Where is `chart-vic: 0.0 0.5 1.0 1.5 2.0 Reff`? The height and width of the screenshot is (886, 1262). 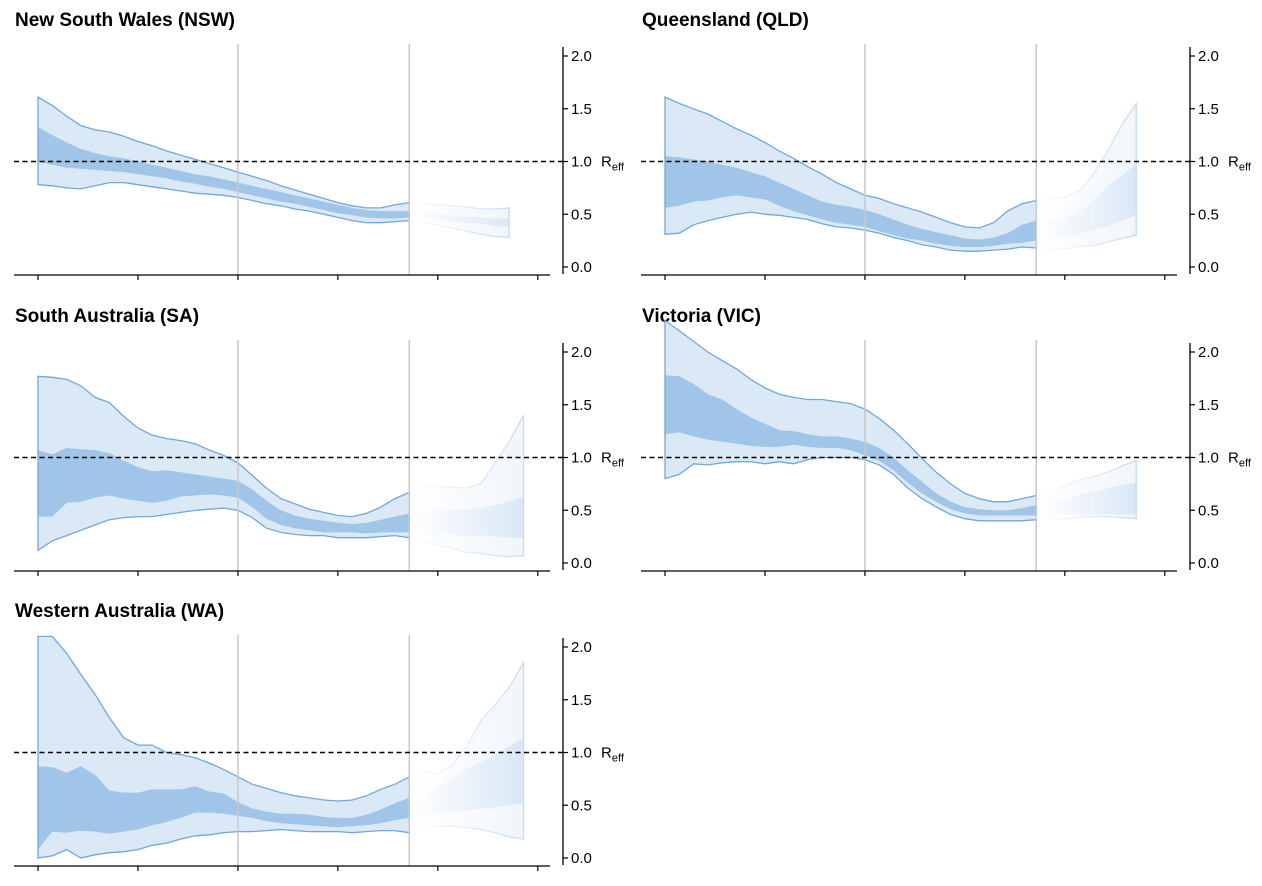 chart-vic: 0.0 0.5 1.0 1.5 2.0 Reff is located at coordinates (946, 447).